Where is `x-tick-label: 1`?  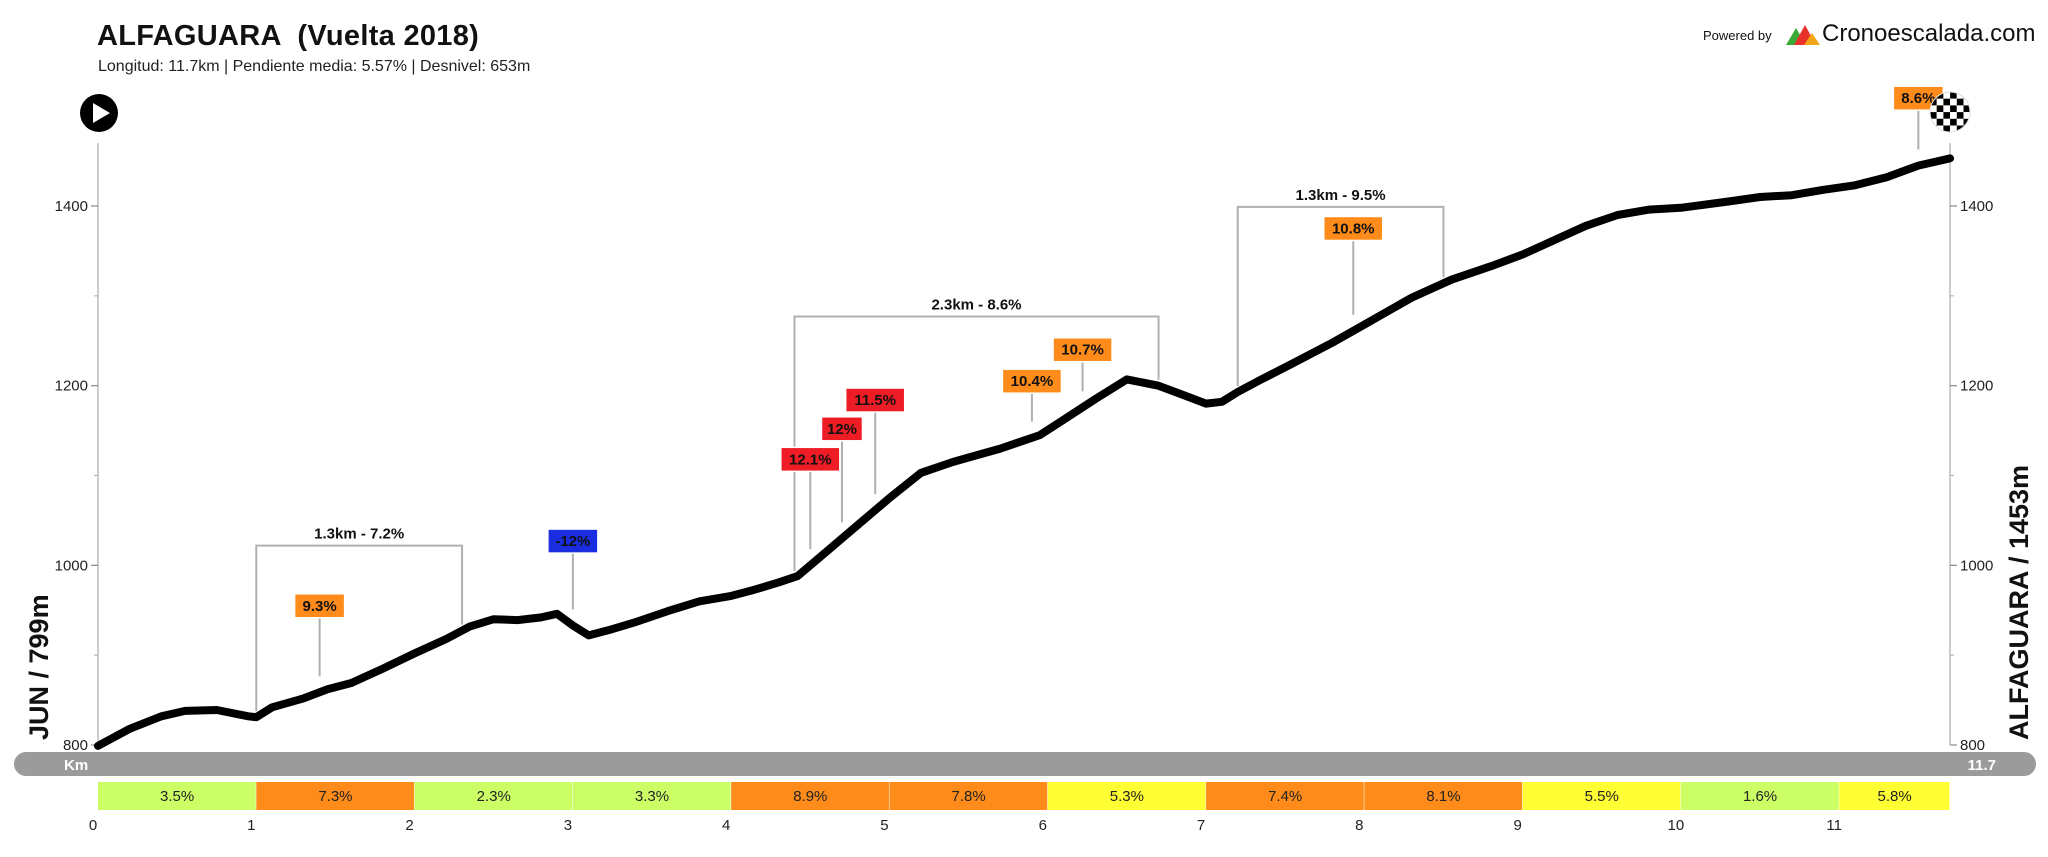
x-tick-label: 1 is located at coordinates (251, 825).